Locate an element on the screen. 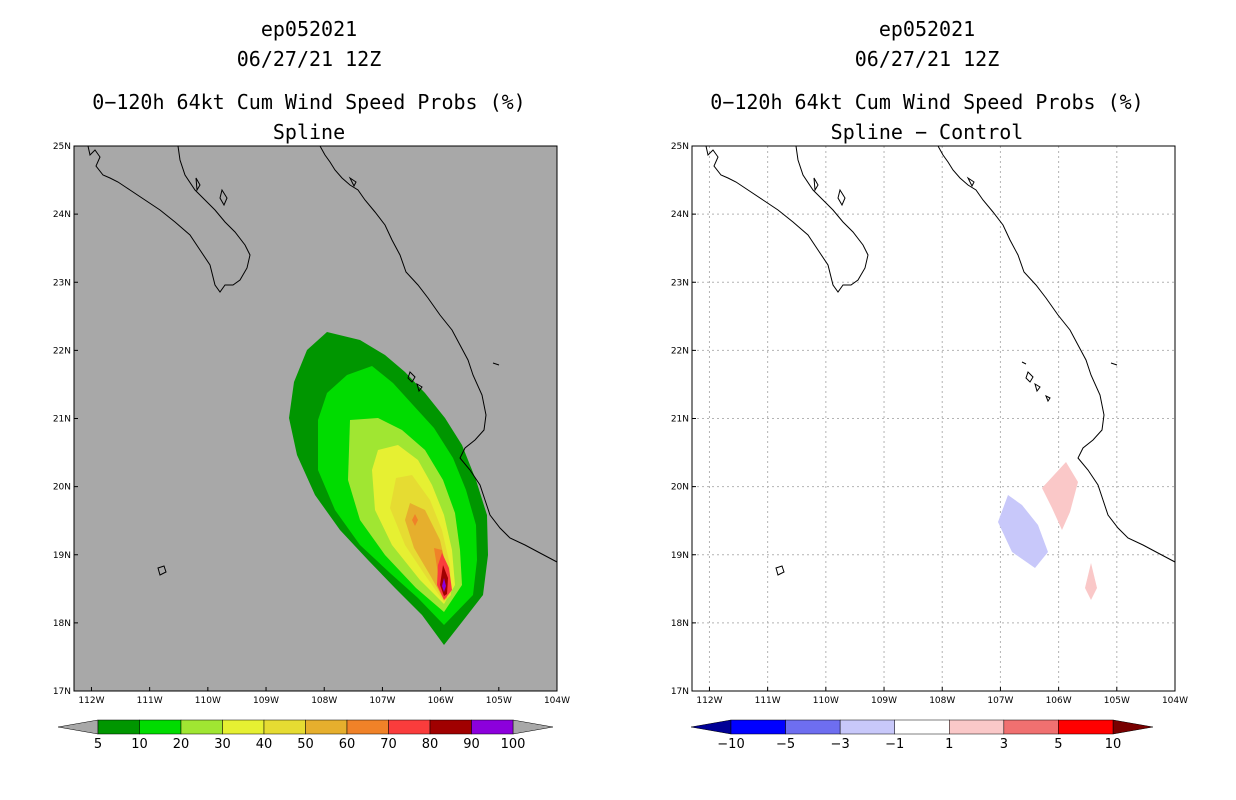 The width and height of the screenshot is (1236, 800). colorbar: −10 −5 −3 −1 1 3 5 10 is located at coordinates (922, 735).